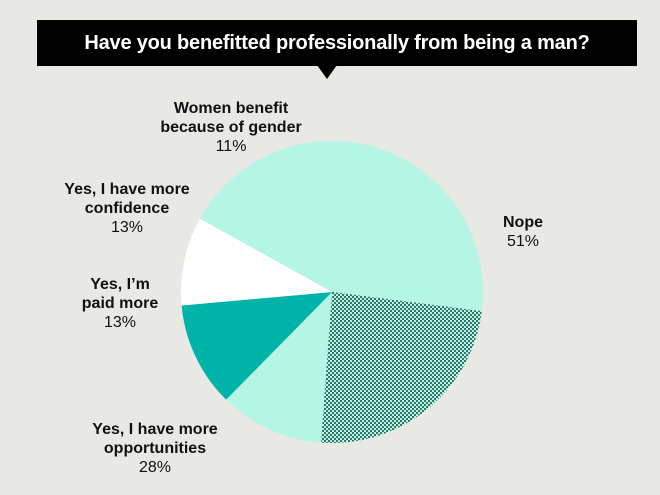 The height and width of the screenshot is (495, 660). I want to click on title-pointer, so click(327, 72).